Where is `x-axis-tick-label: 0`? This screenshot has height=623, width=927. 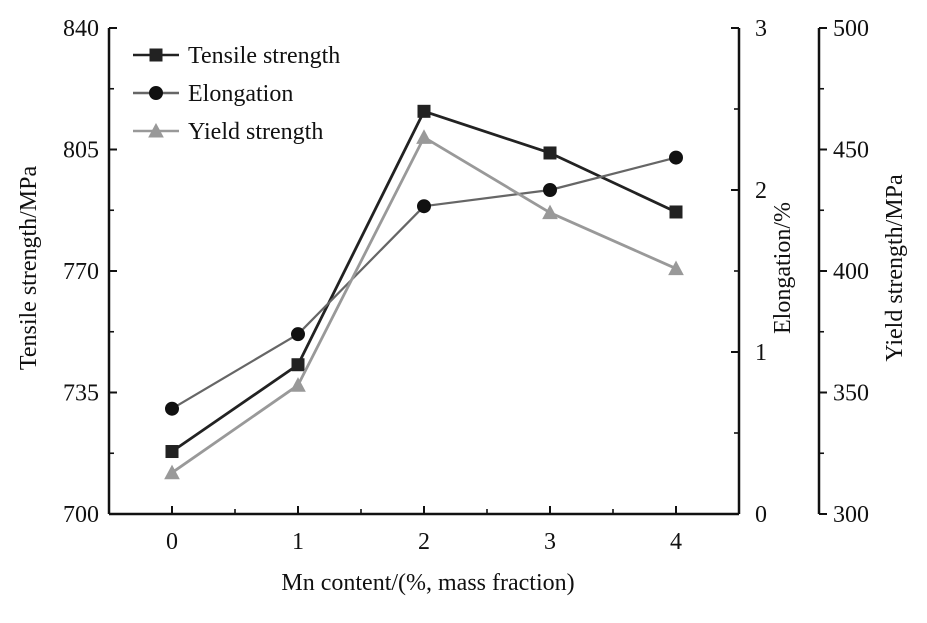 x-axis-tick-label: 0 is located at coordinates (172, 542).